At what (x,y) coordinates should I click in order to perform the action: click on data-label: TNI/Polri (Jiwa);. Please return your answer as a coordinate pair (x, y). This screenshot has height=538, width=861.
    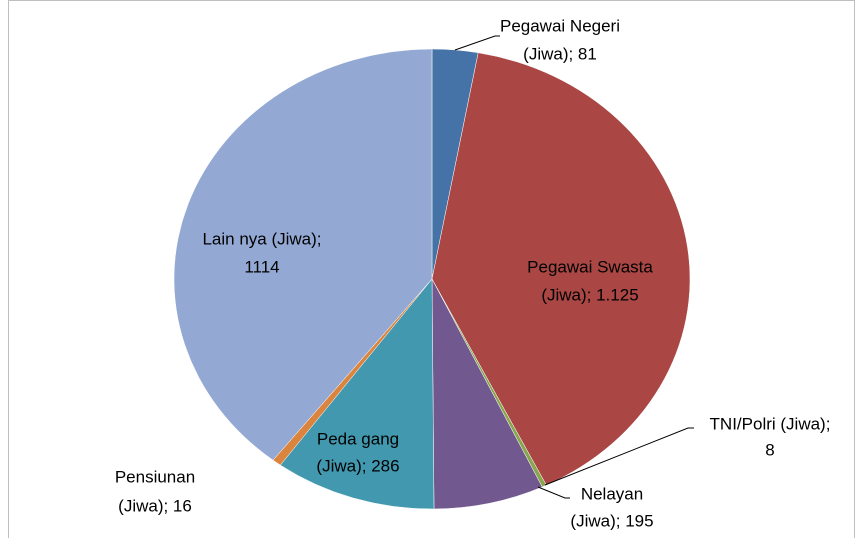
    Looking at the image, I should click on (770, 423).